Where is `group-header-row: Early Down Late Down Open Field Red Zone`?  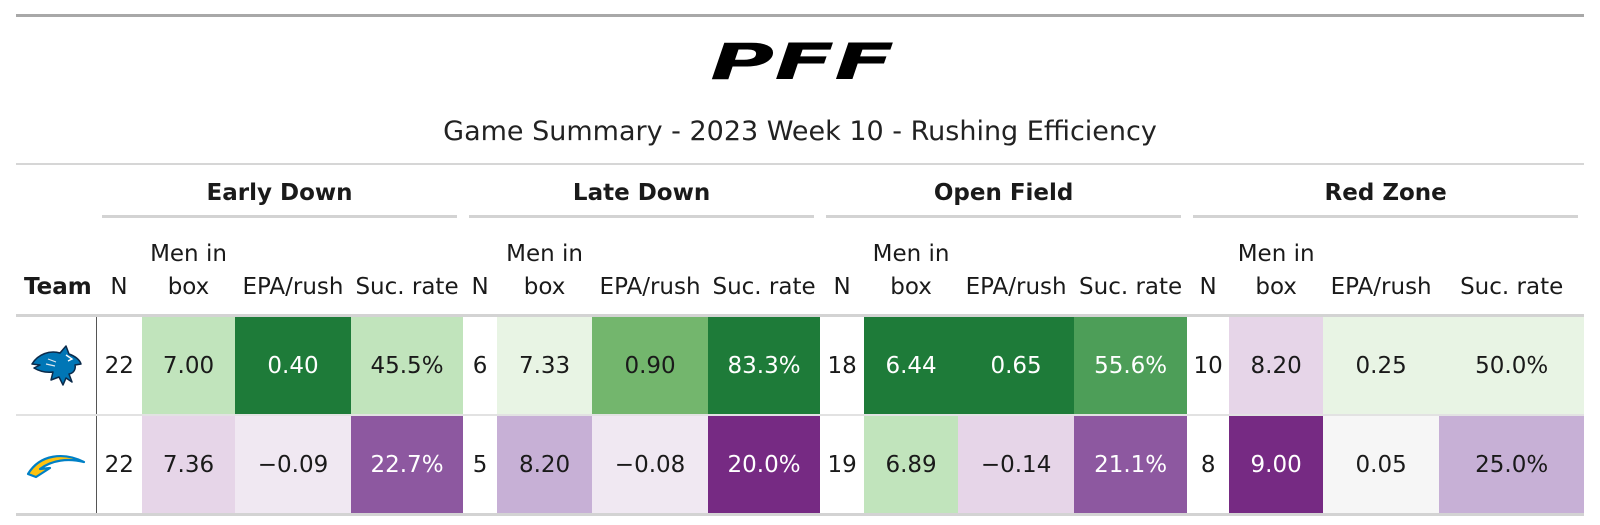 group-header-row: Early Down Late Down Open Field Red Zone is located at coordinates (800, 193).